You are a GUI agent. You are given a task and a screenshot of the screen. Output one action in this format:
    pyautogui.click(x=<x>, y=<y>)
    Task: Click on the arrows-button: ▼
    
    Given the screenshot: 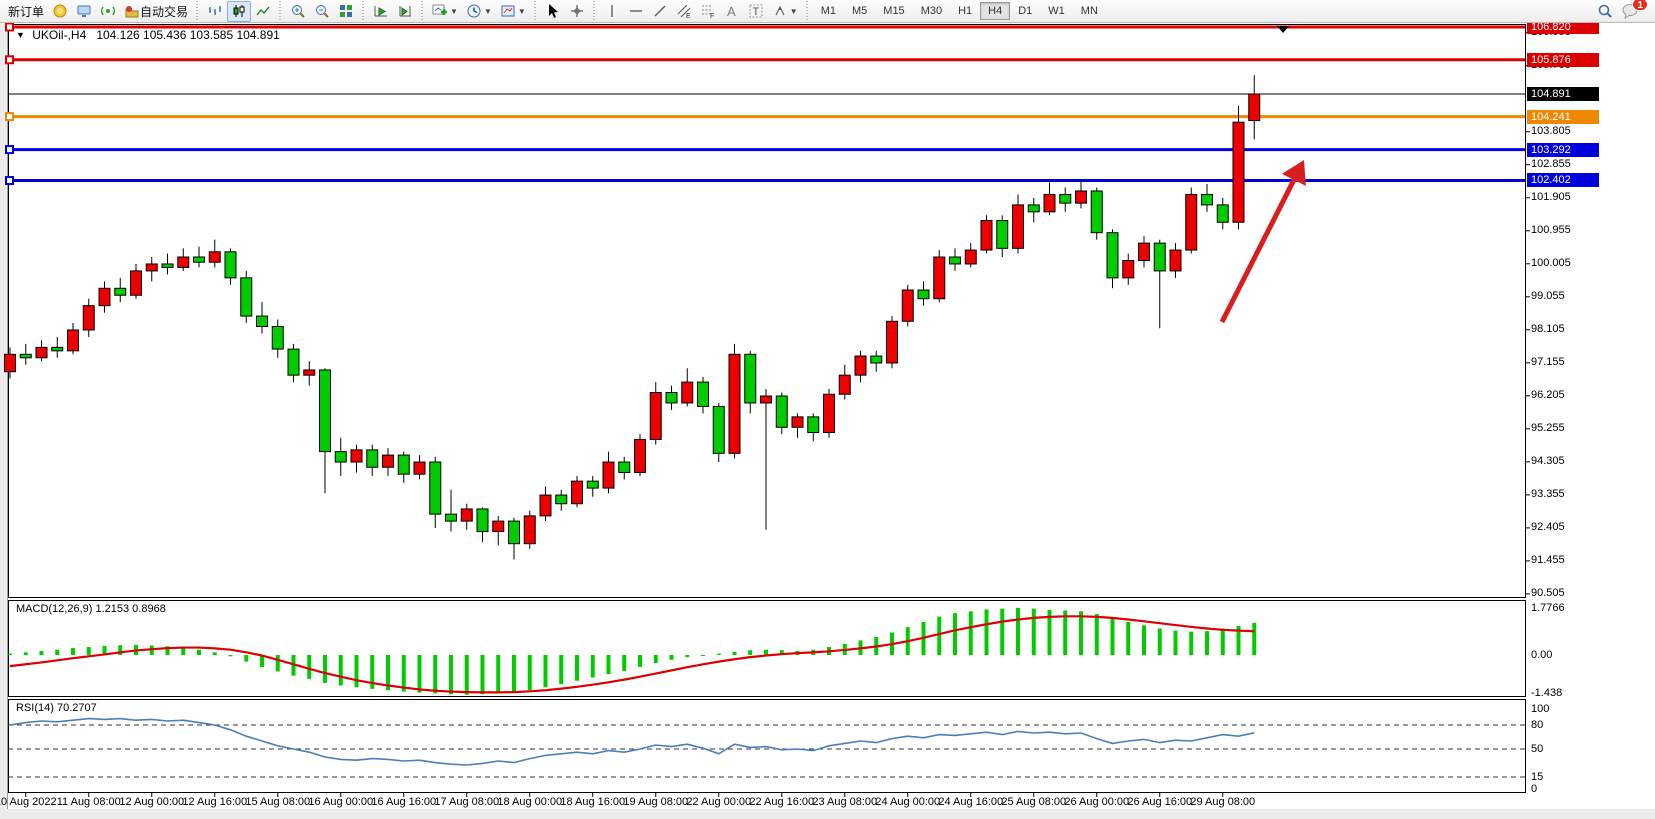 What is the action you would take?
    pyautogui.click(x=785, y=11)
    